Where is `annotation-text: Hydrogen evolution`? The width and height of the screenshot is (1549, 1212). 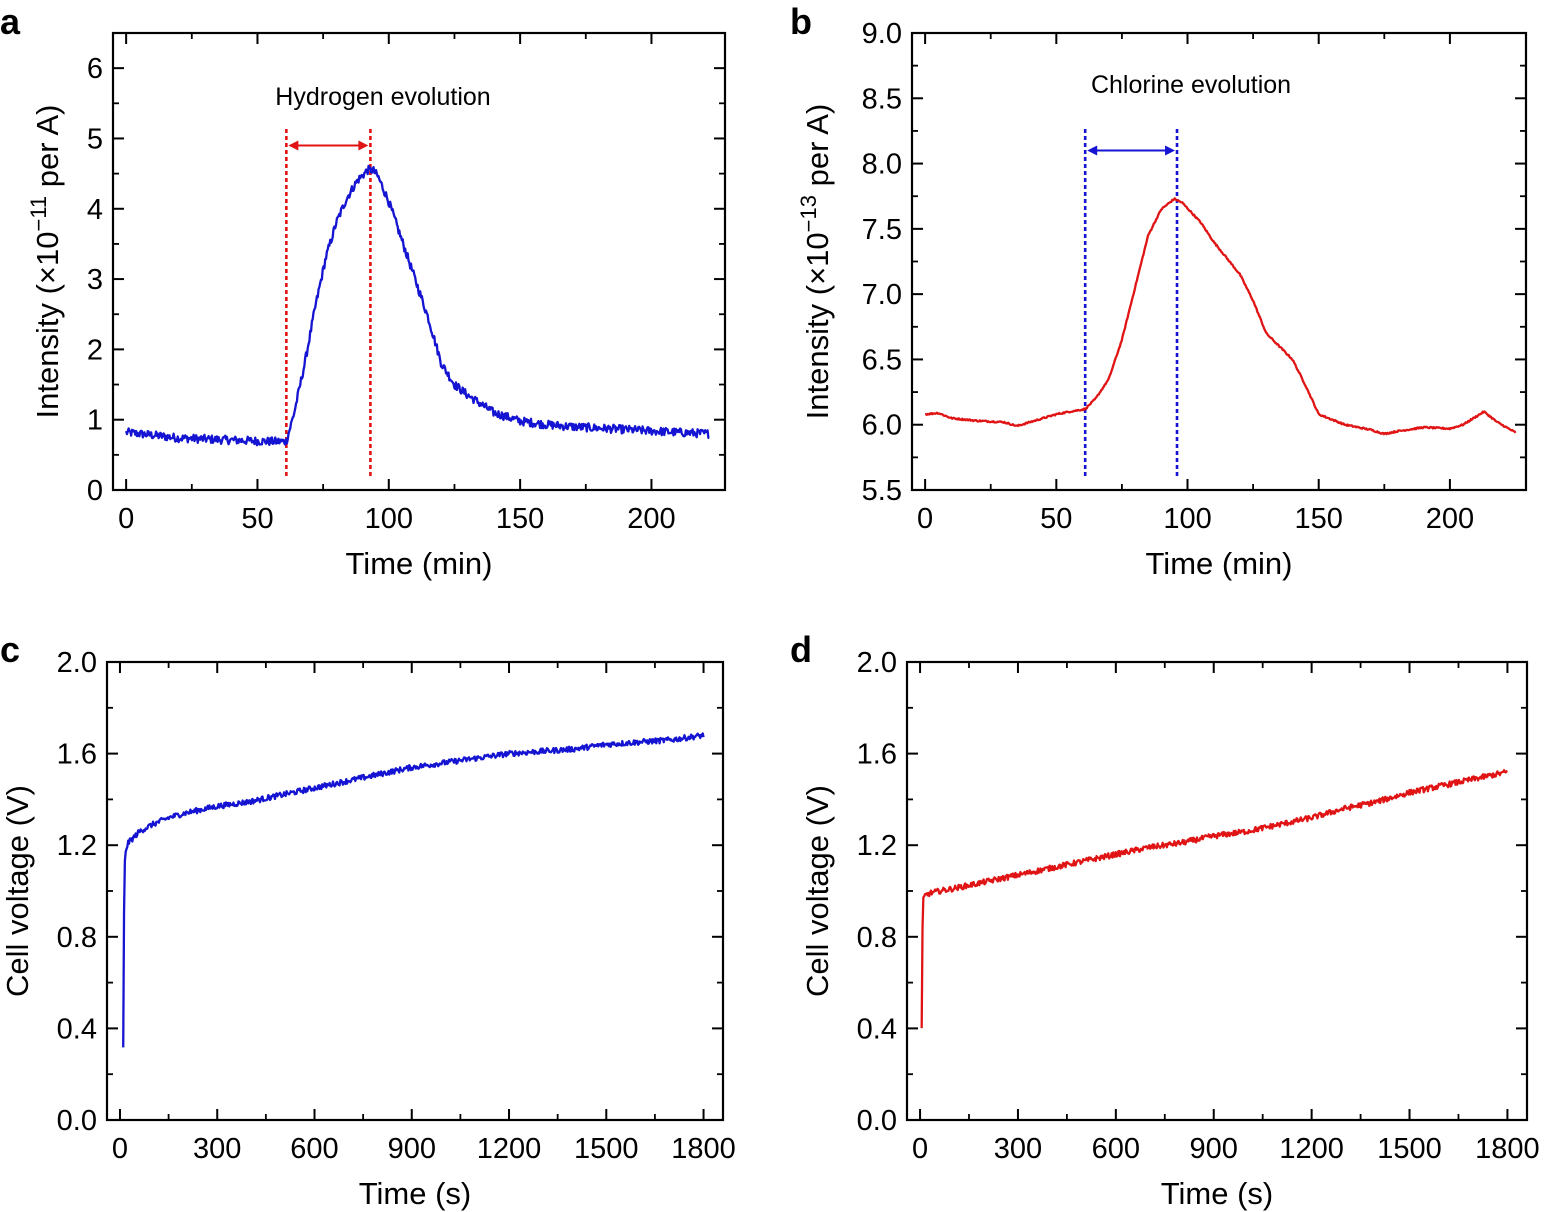
annotation-text: Hydrogen evolution is located at coordinates (382, 97).